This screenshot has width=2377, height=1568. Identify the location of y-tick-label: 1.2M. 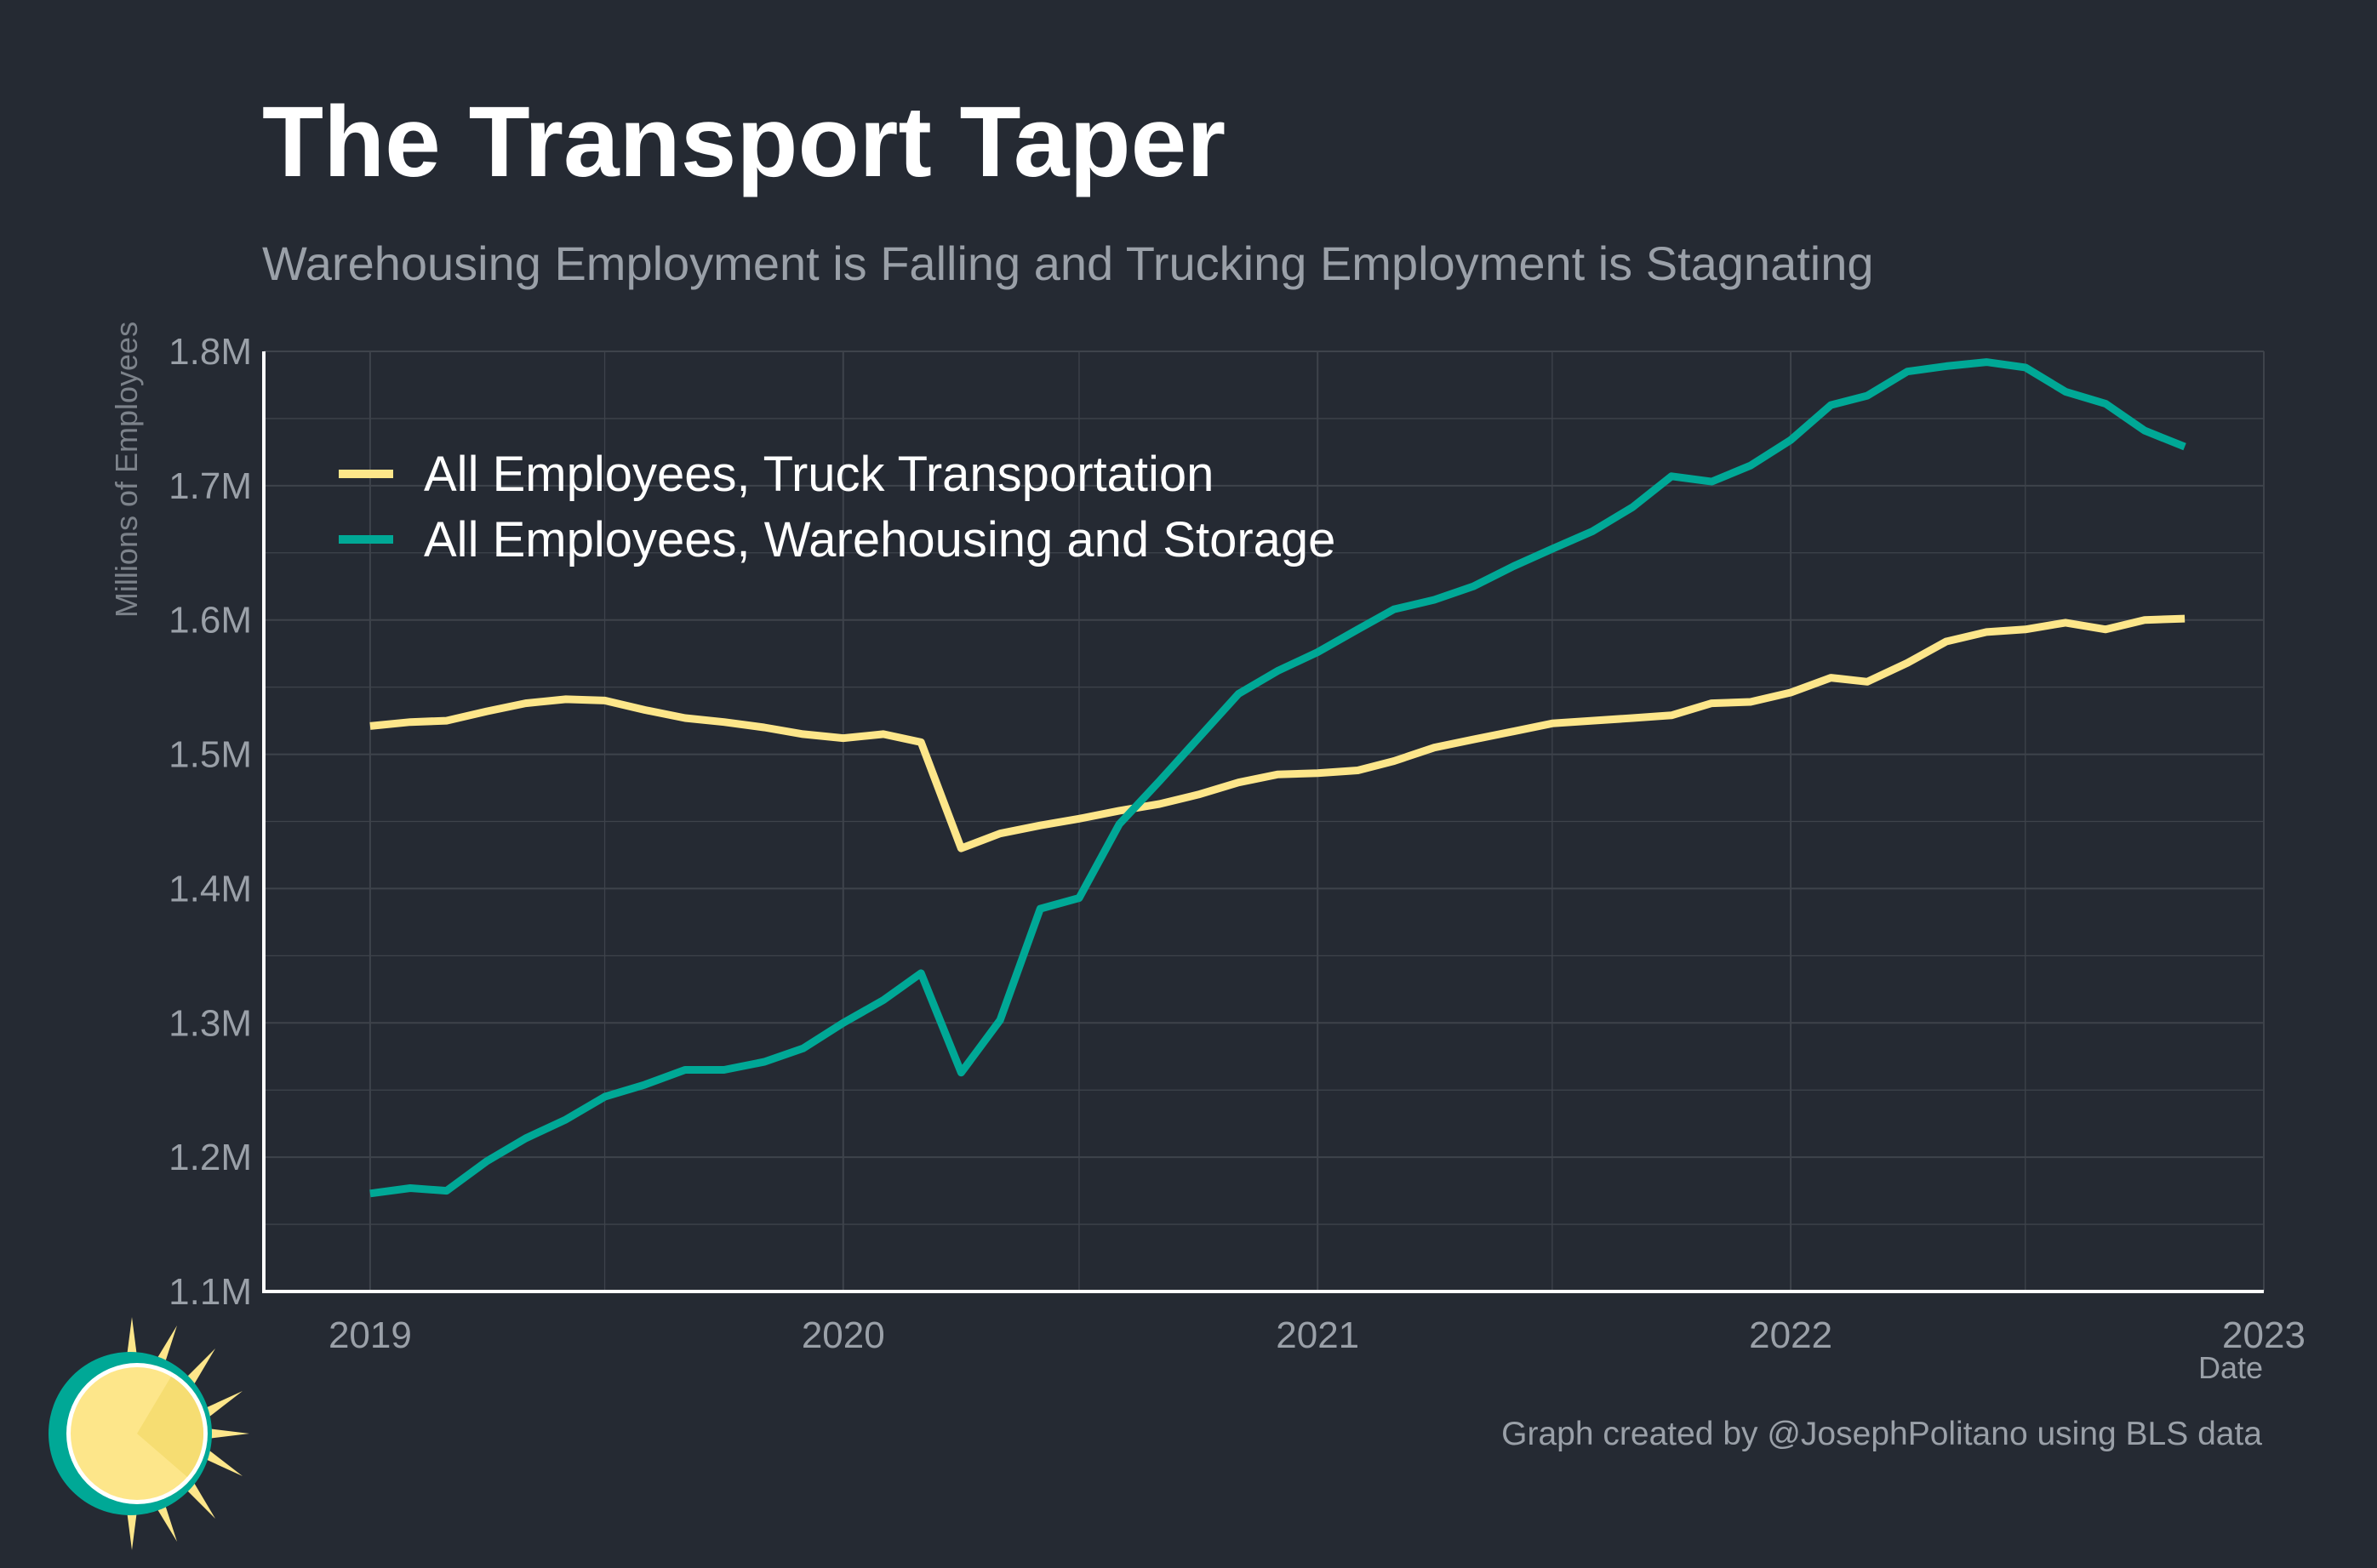
(211, 1157).